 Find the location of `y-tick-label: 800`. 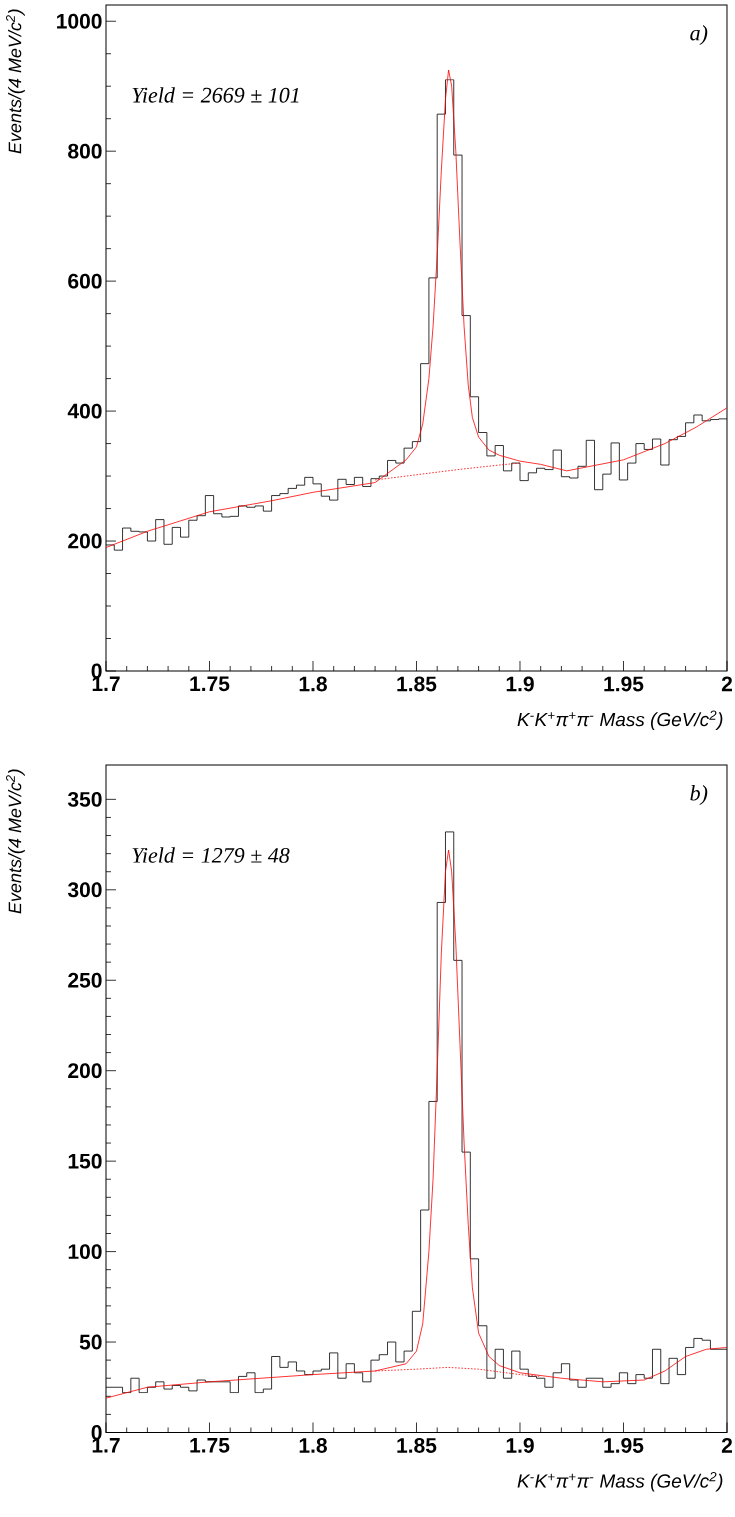

y-tick-label: 800 is located at coordinates (85, 151).